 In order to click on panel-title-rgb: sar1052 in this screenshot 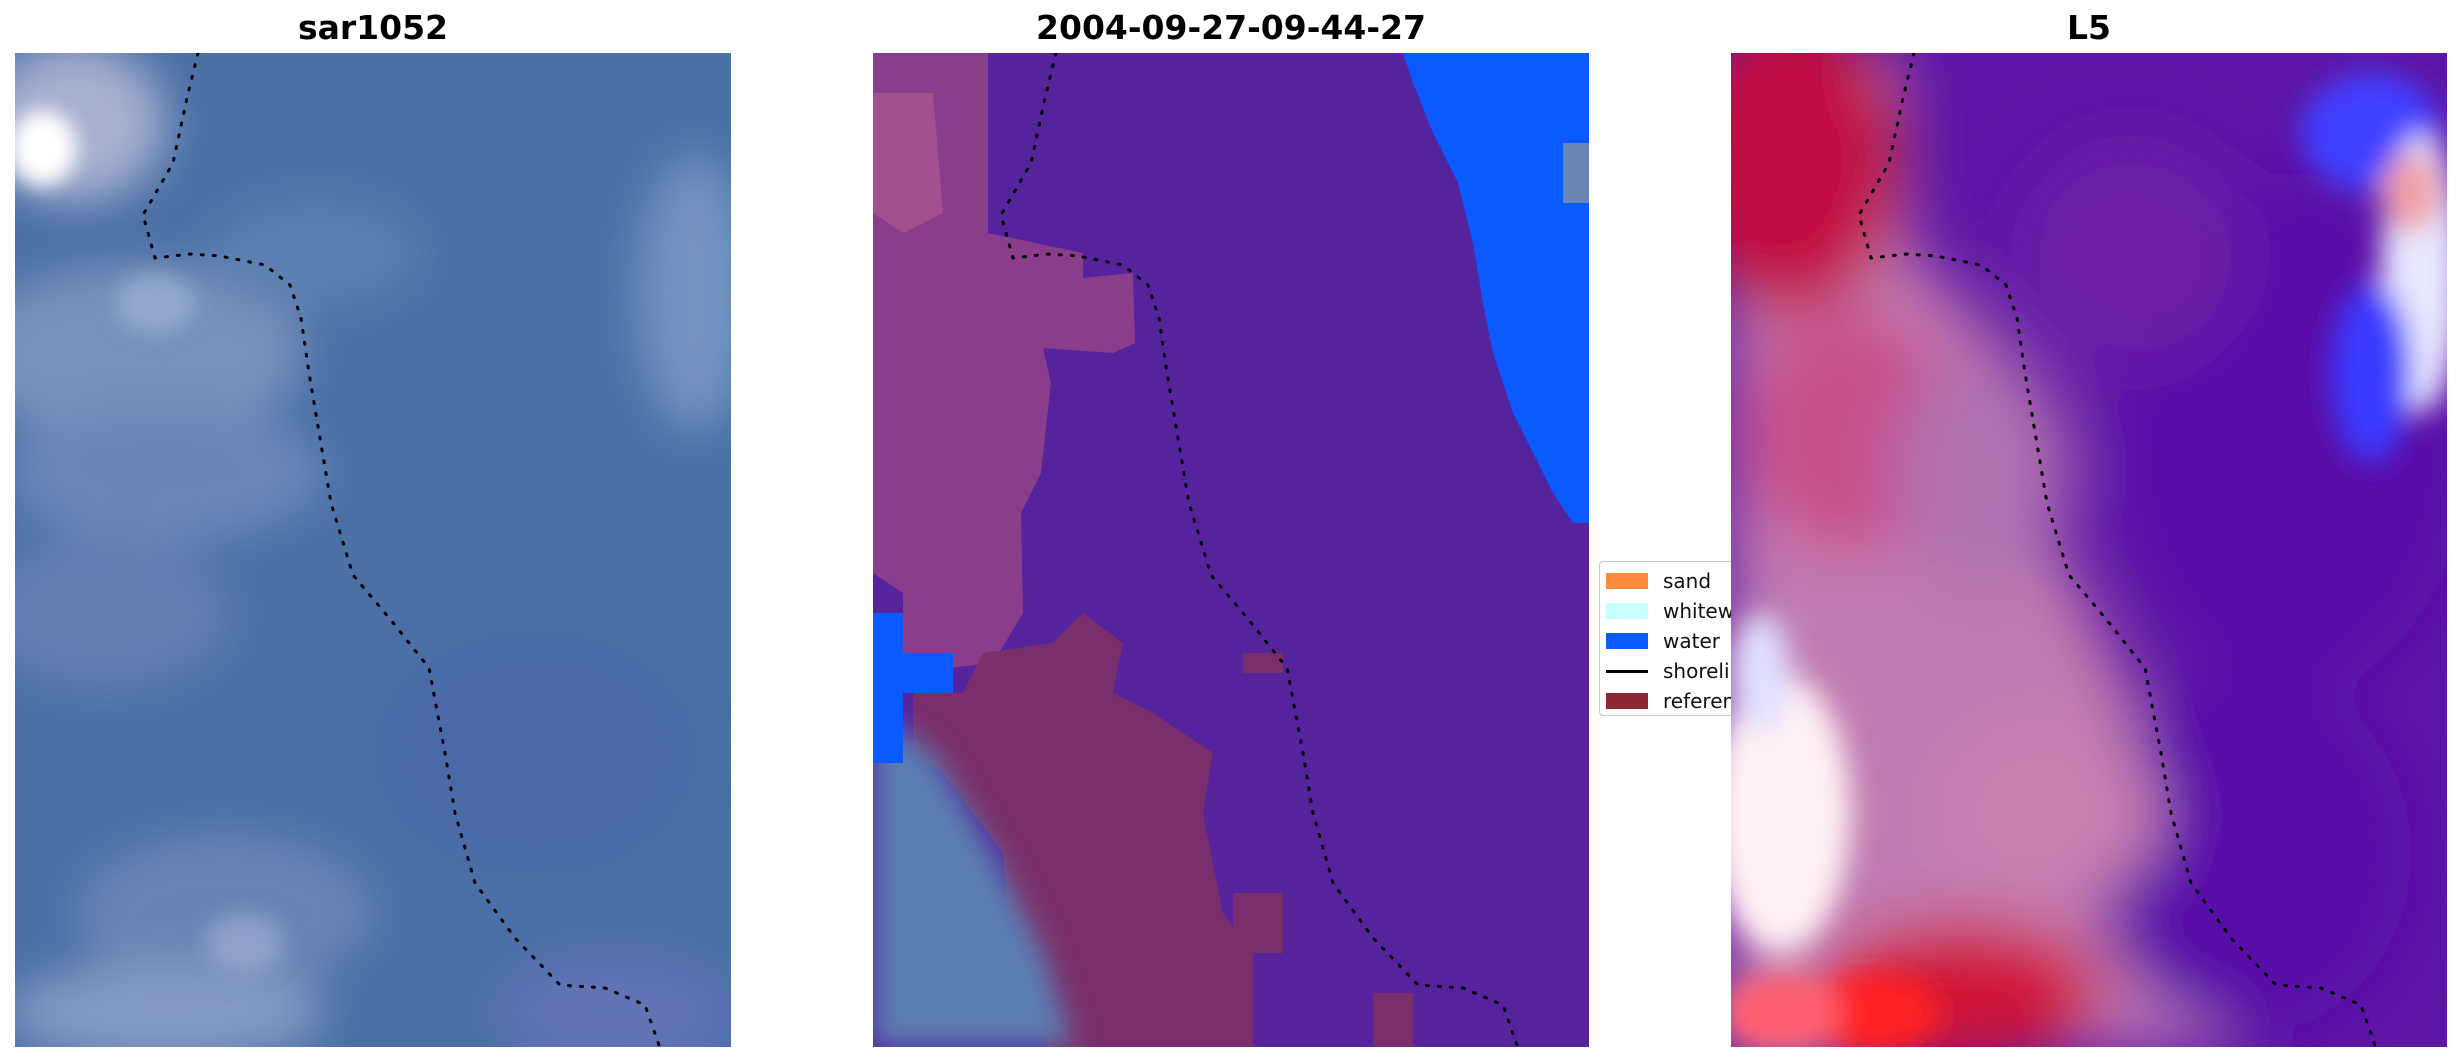, I will do `click(373, 27)`.